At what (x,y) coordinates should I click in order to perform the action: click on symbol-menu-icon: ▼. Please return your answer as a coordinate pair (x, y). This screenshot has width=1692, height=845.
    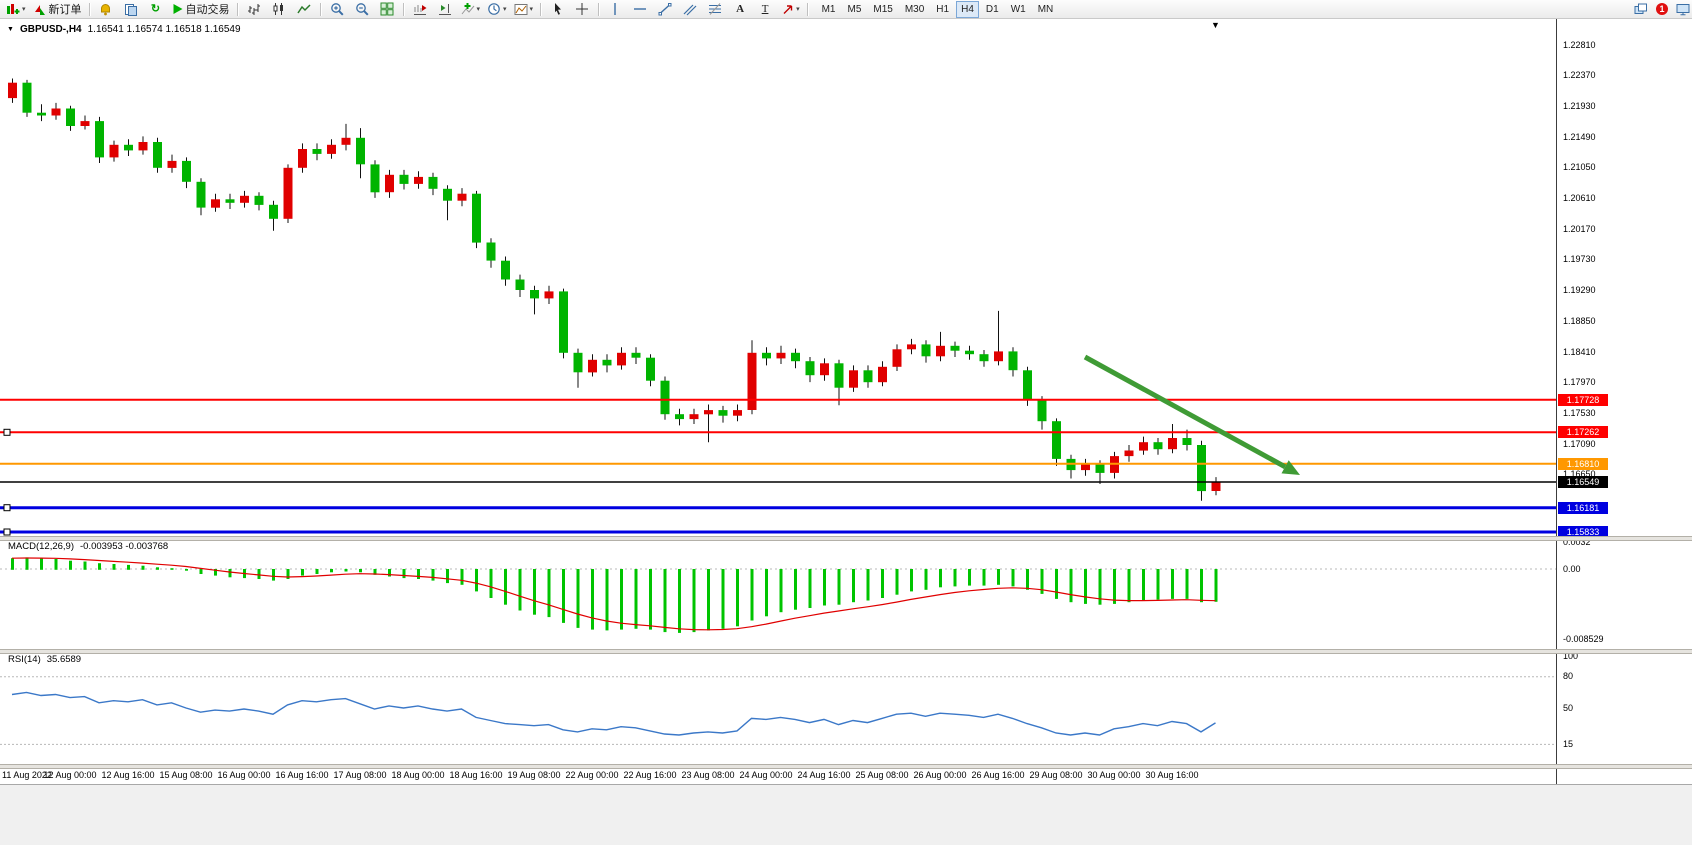
    Looking at the image, I should click on (10, 29).